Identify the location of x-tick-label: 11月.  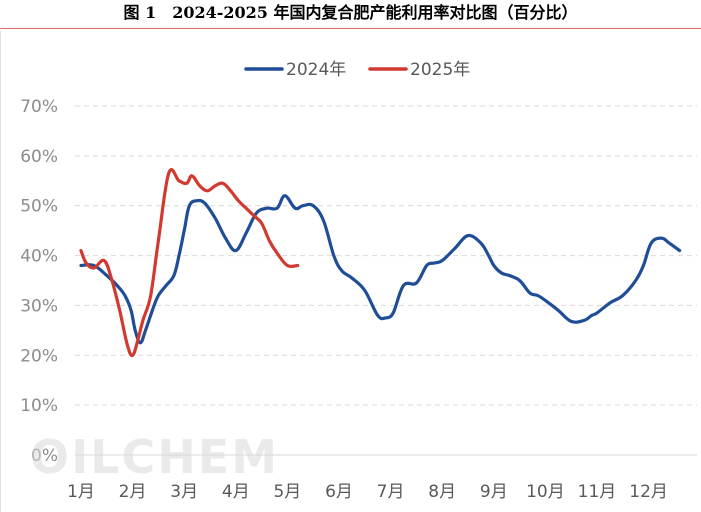
(597, 492).